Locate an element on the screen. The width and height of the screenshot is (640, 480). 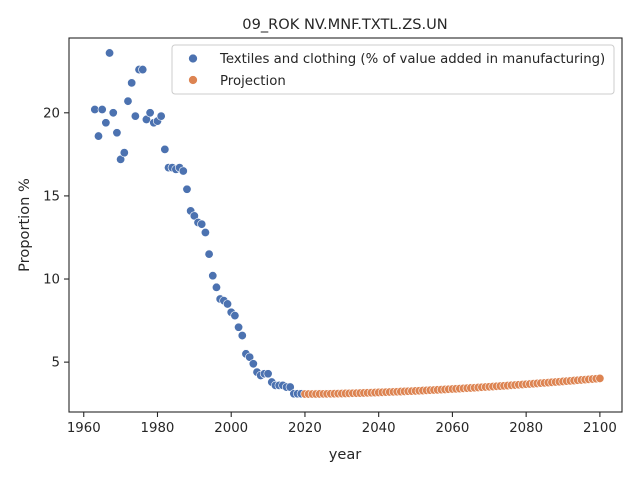
legend-frame is located at coordinates (393, 69).